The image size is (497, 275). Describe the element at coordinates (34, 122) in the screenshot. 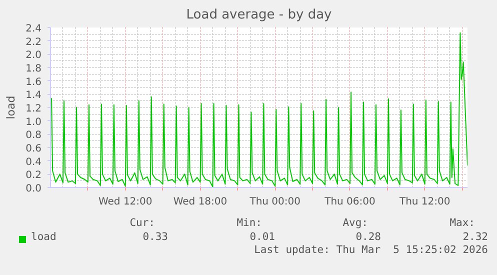

I see `y-tick-label: 1.0` at that location.